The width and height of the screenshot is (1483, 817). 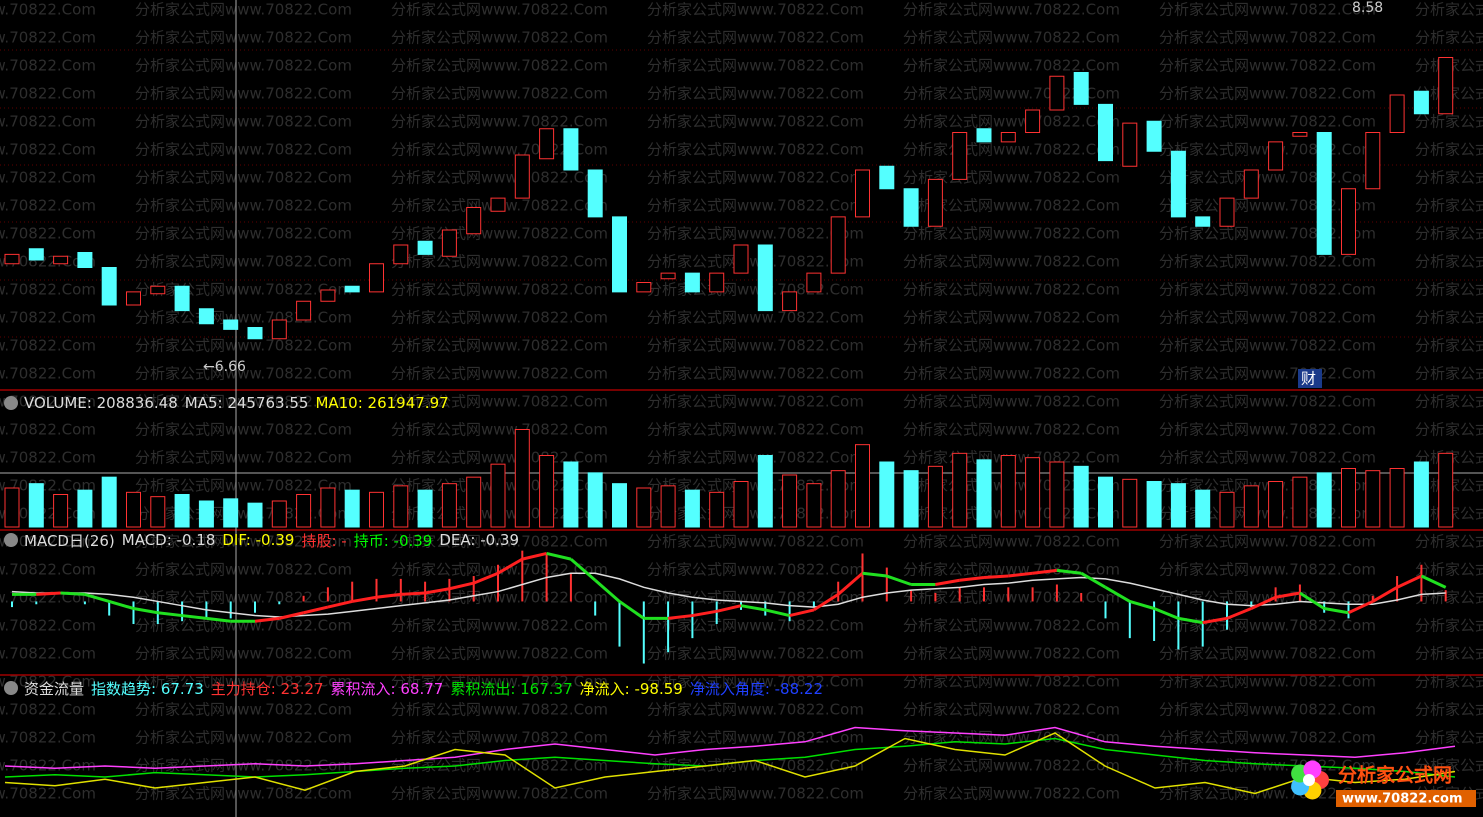 What do you see at coordinates (101, 403) in the screenshot?
I see `indicator-label: VOLUME: 208836.48` at bounding box center [101, 403].